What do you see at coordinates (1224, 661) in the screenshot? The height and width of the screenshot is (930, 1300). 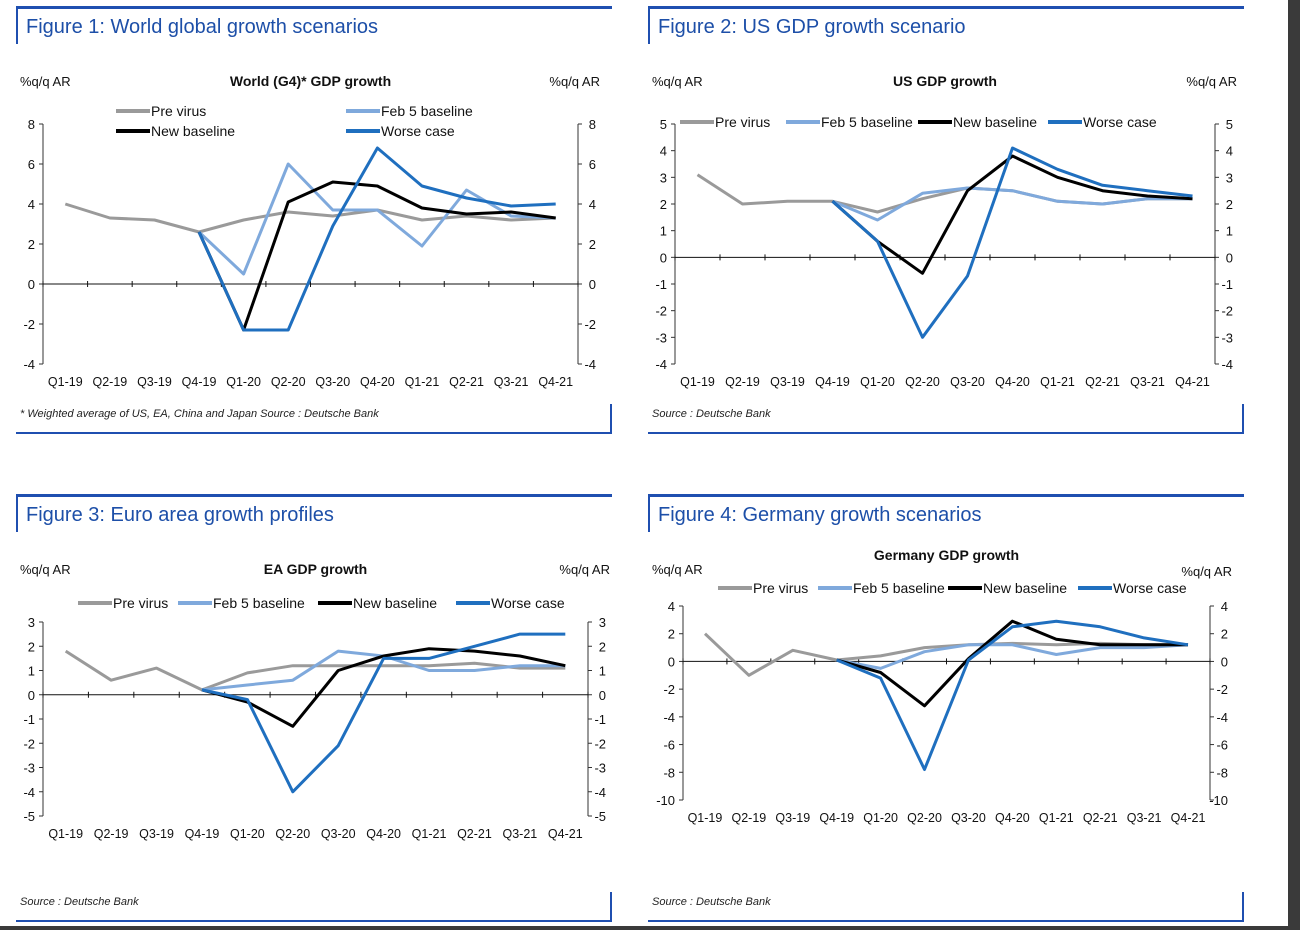 I see `y-tick-label-right: 0` at bounding box center [1224, 661].